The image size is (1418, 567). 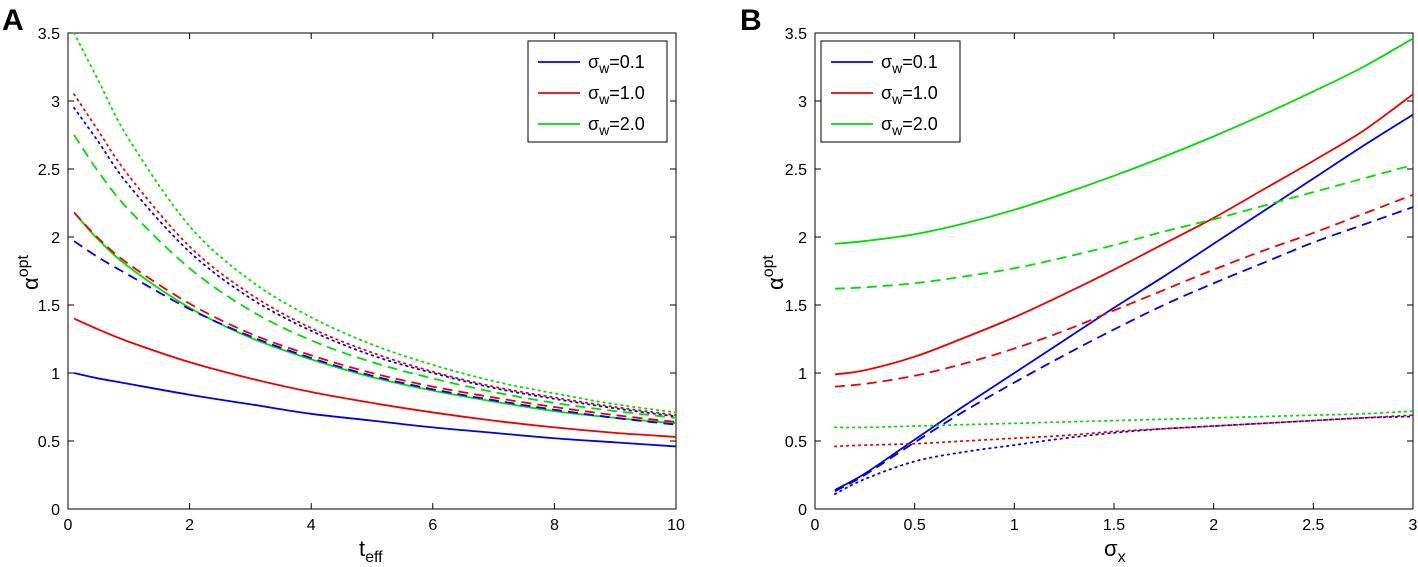 What do you see at coordinates (189, 525) in the screenshot?
I see `panel-a-xtick-label: 2` at bounding box center [189, 525].